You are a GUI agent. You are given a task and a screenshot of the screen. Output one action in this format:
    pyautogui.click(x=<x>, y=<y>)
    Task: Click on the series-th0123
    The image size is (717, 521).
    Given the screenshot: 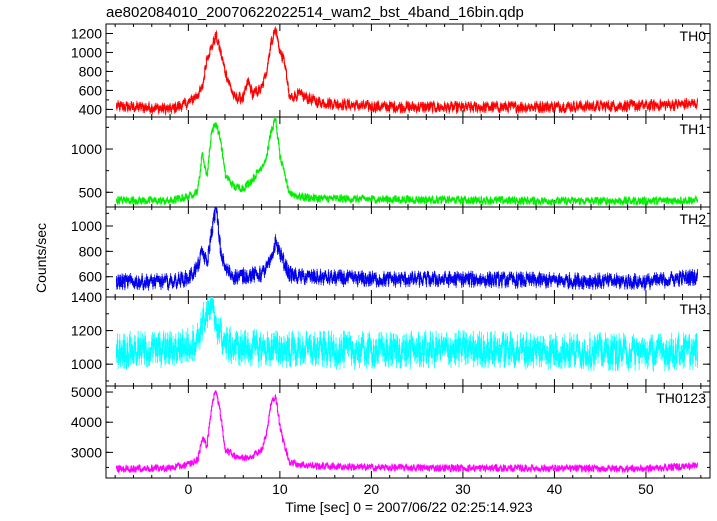 What is the action you would take?
    pyautogui.click(x=407, y=431)
    